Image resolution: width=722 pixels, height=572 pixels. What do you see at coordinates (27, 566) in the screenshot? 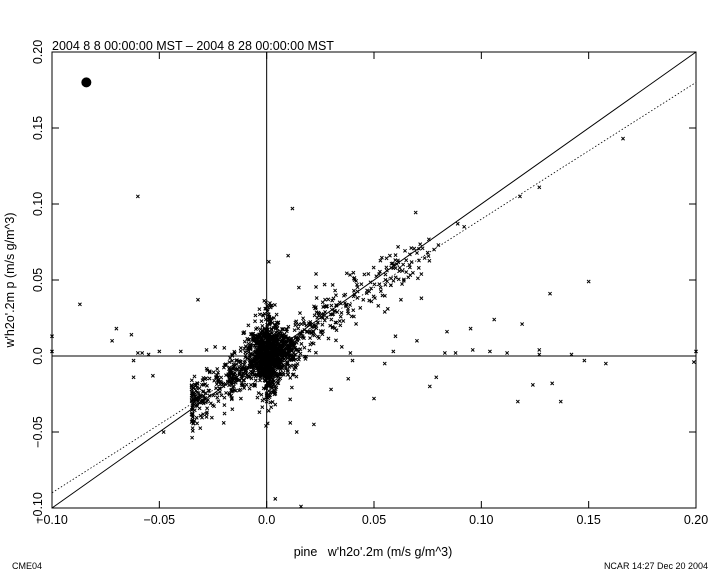
I see `footer-left-label: CME04` at bounding box center [27, 566].